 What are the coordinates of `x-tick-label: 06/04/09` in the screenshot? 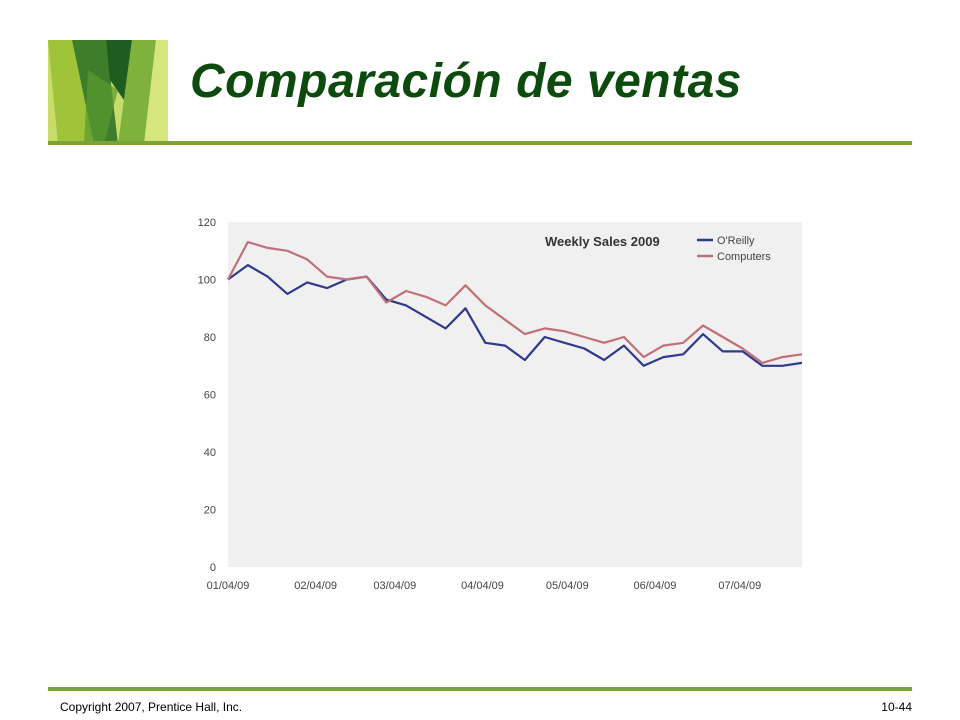 It's located at (655, 586).